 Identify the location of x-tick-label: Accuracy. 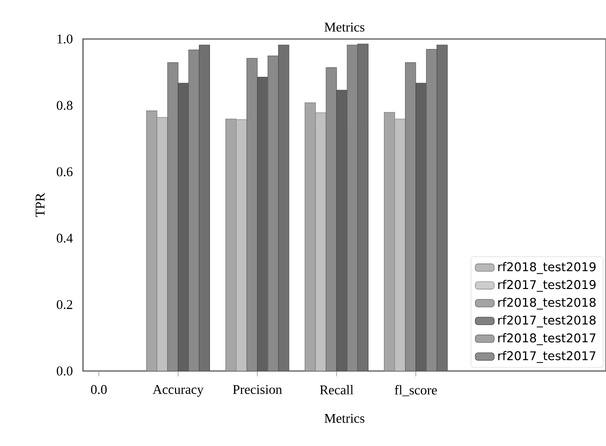
(178, 391).